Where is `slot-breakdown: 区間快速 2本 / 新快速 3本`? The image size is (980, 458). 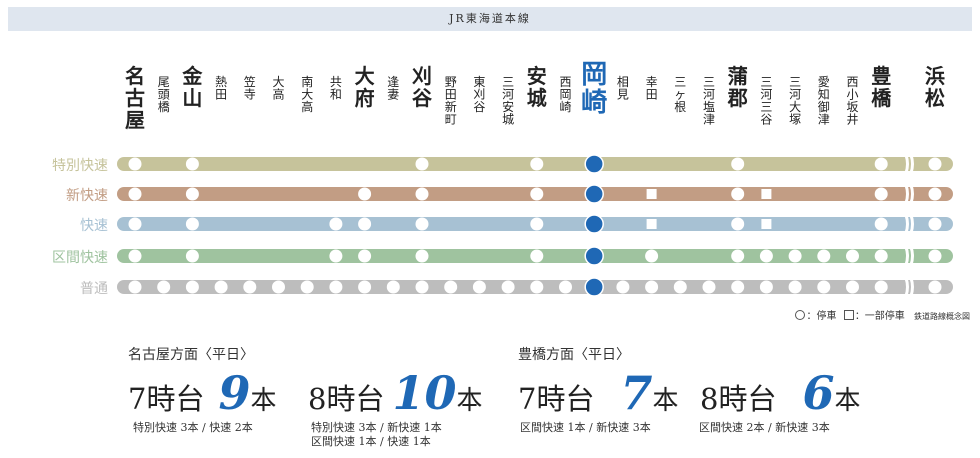
slot-breakdown: 区間快速 2本 / 新快速 3本 is located at coordinates (764, 428).